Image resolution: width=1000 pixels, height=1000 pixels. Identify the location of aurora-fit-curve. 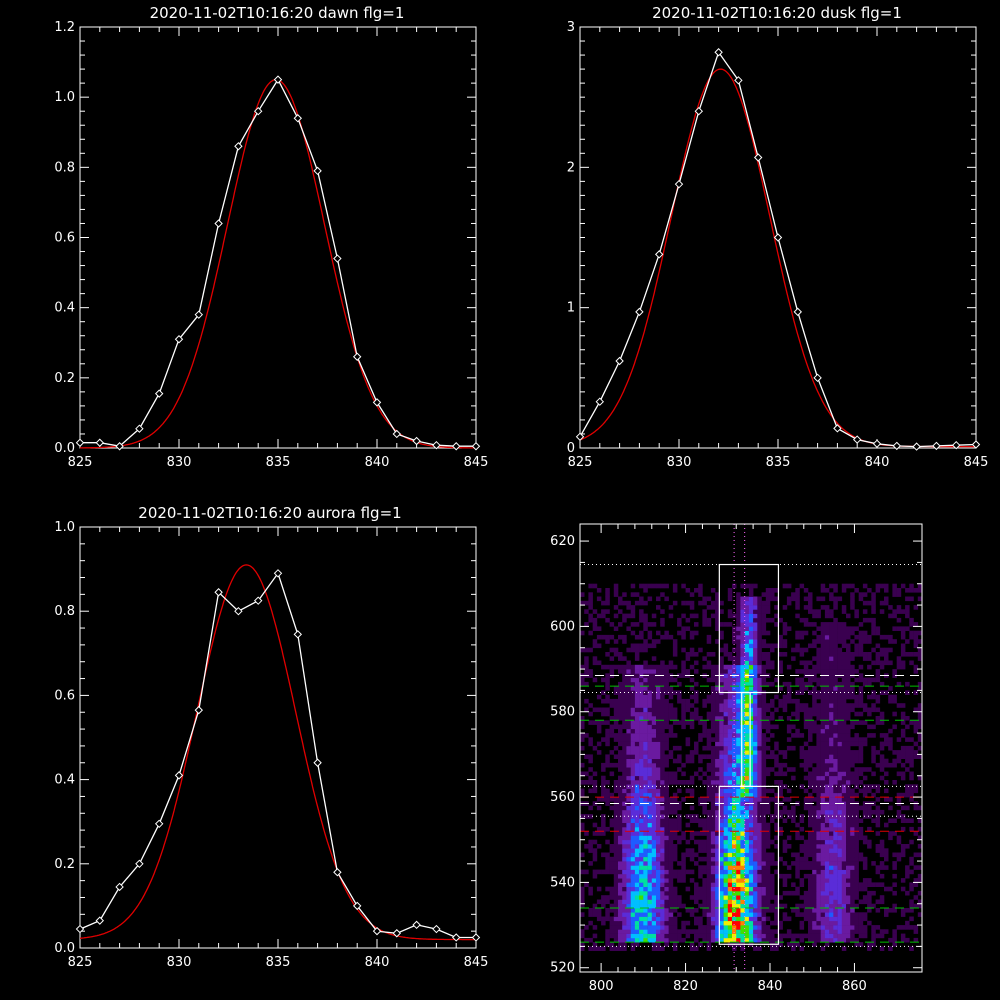
(277, 752).